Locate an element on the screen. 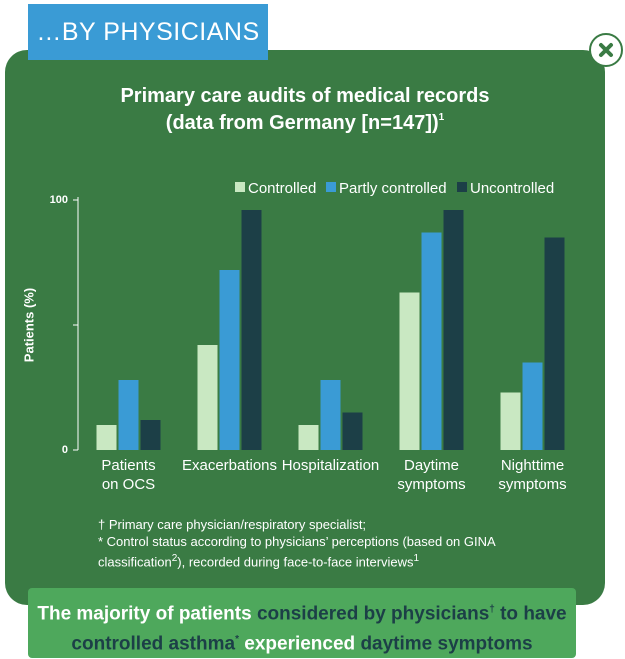  banner-text: experienced is located at coordinates (299, 644).